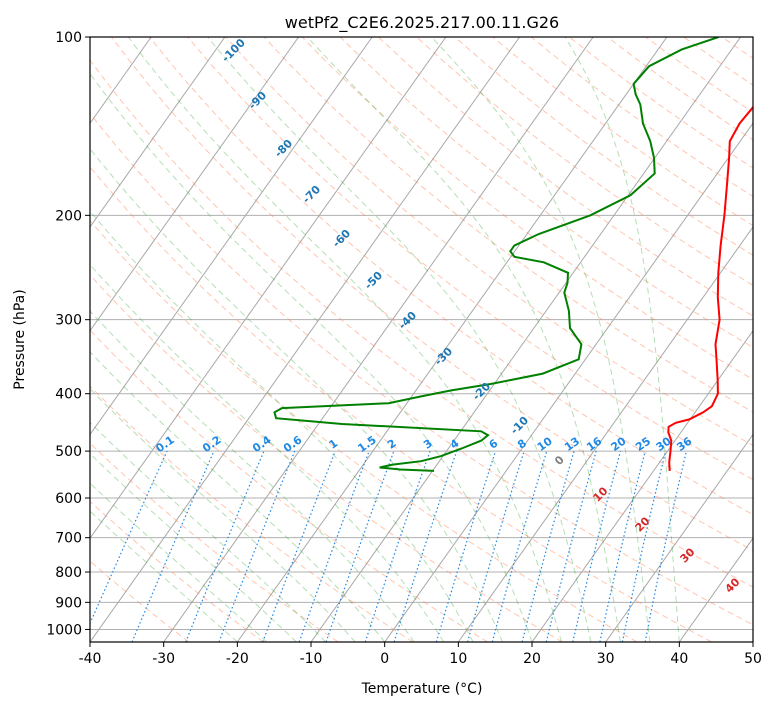  I want to click on y-tick-label: 100, so click(68, 38).